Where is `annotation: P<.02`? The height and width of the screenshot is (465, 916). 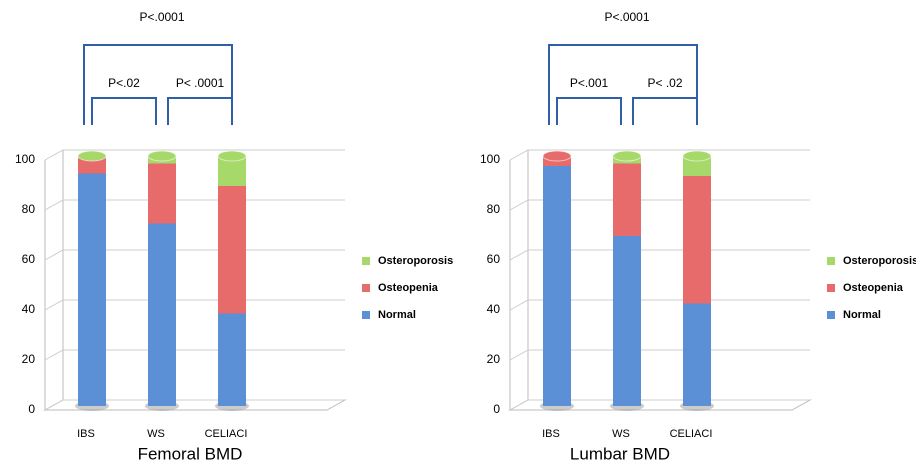
annotation: P<.02 is located at coordinates (124, 83).